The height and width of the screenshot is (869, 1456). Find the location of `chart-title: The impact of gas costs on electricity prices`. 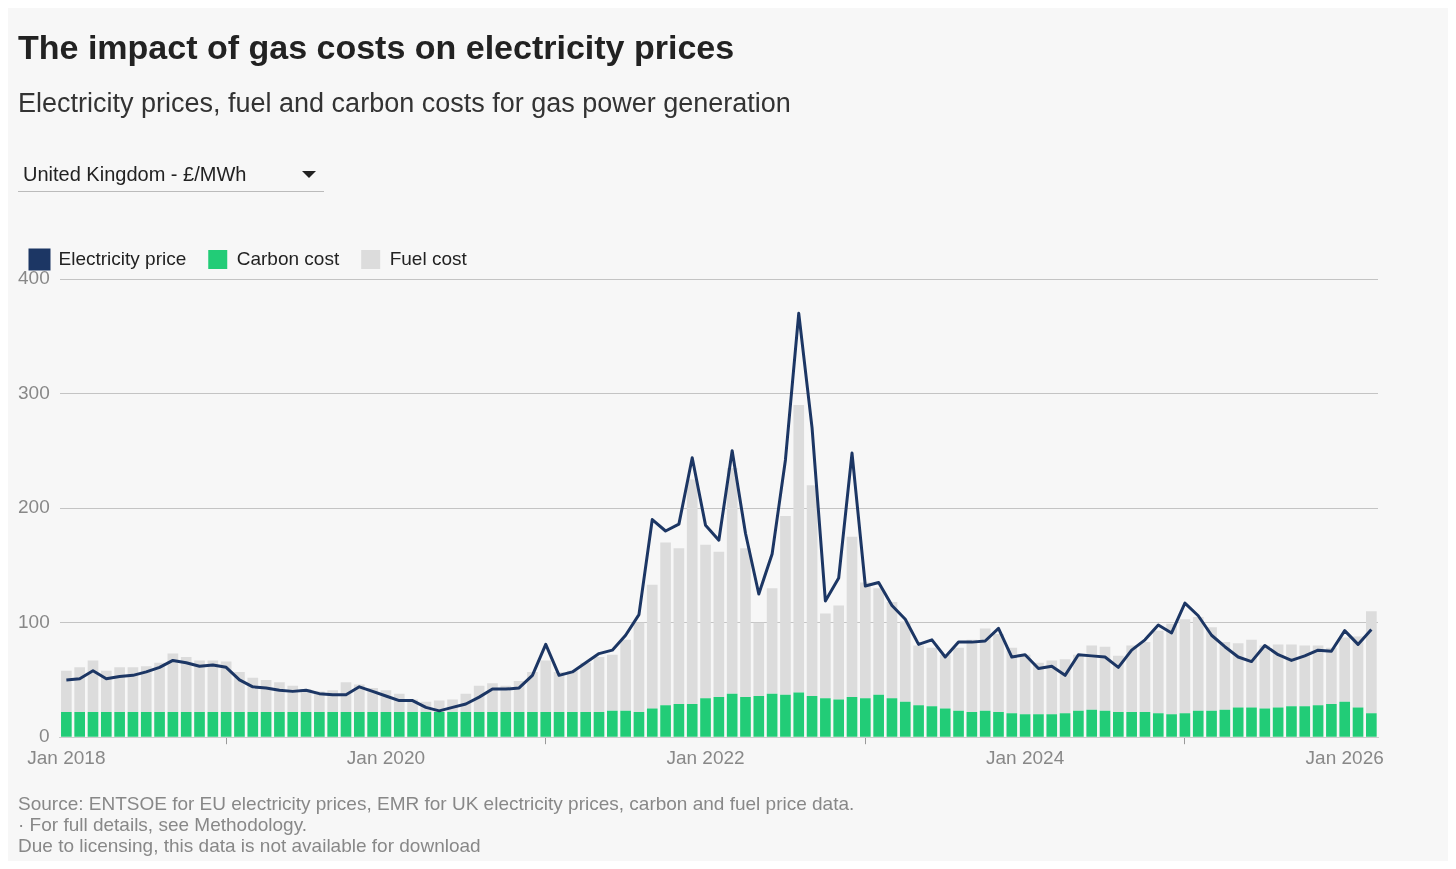

chart-title: The impact of gas costs on electricity prices is located at coordinates (376, 47).